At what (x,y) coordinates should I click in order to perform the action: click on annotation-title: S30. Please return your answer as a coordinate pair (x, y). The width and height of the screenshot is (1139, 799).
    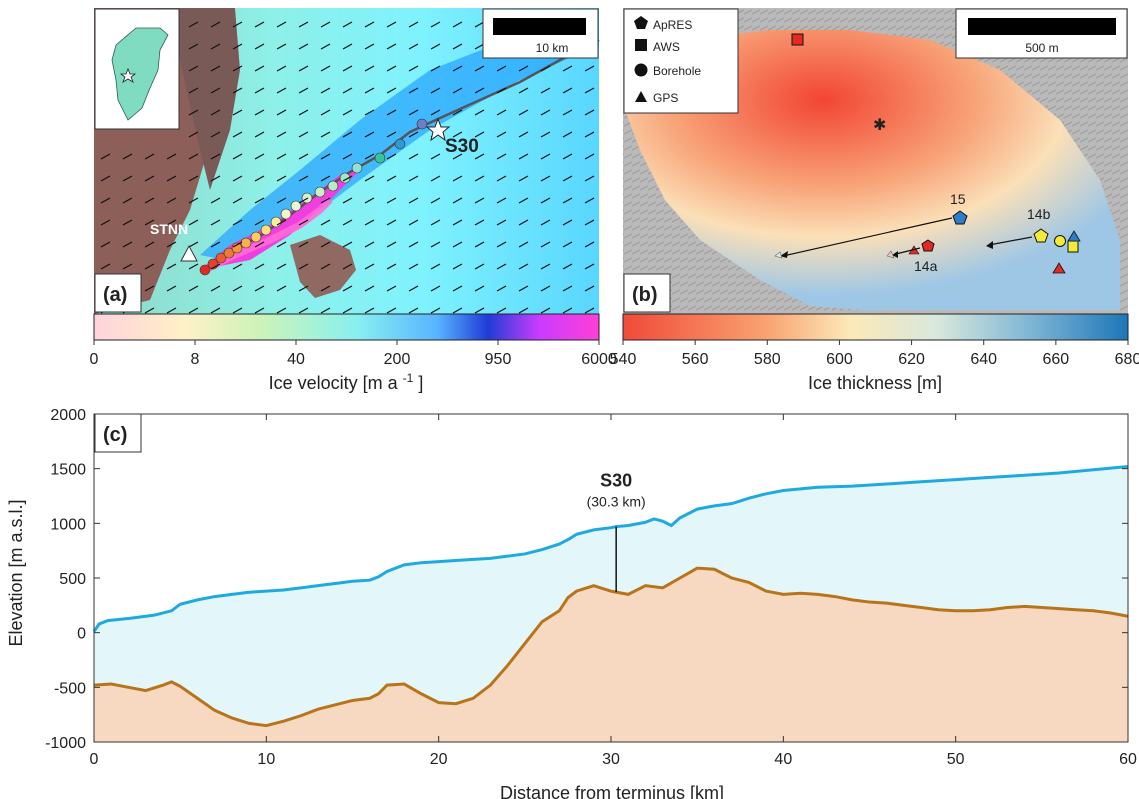
    Looking at the image, I should click on (616, 481).